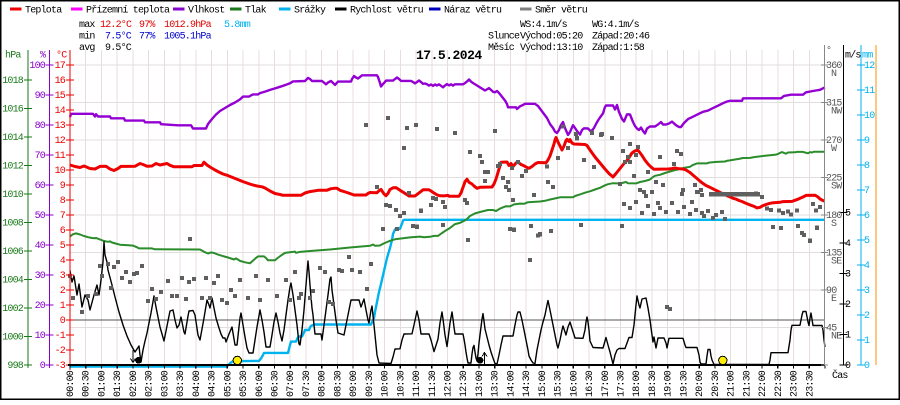 The image size is (900, 405). Describe the element at coordinates (13, 224) in the screenshot. I see `svg-text: 1008` at that location.